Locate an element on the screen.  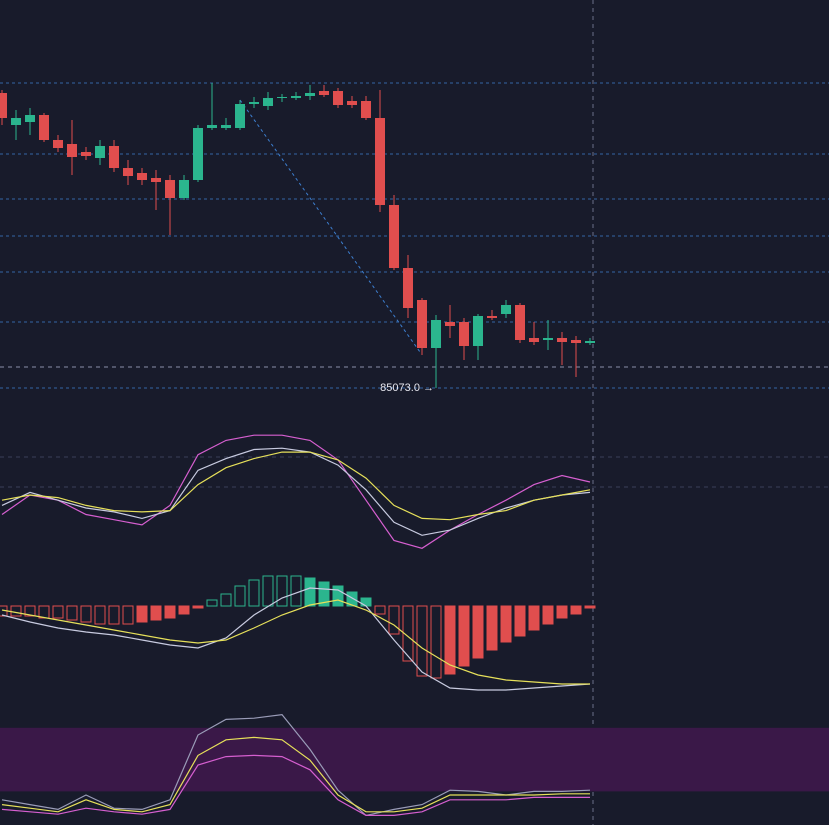
trend-line is located at coordinates (330, 226).